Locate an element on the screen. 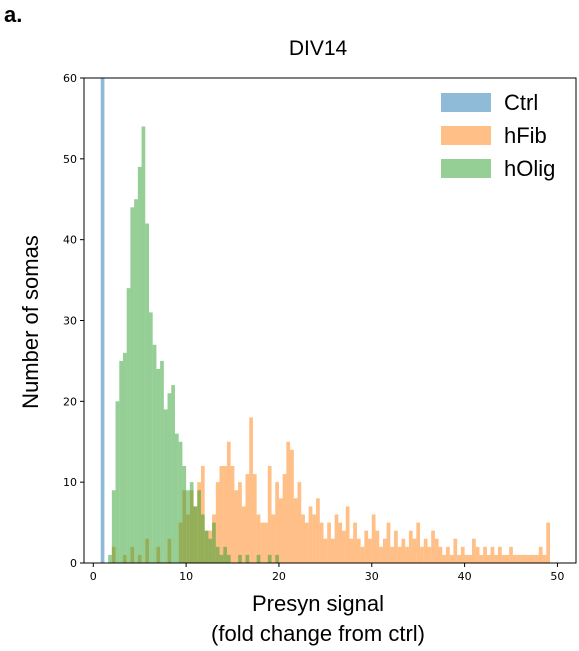 The width and height of the screenshot is (579, 651). y-tick-label: 20 is located at coordinates (70, 401).